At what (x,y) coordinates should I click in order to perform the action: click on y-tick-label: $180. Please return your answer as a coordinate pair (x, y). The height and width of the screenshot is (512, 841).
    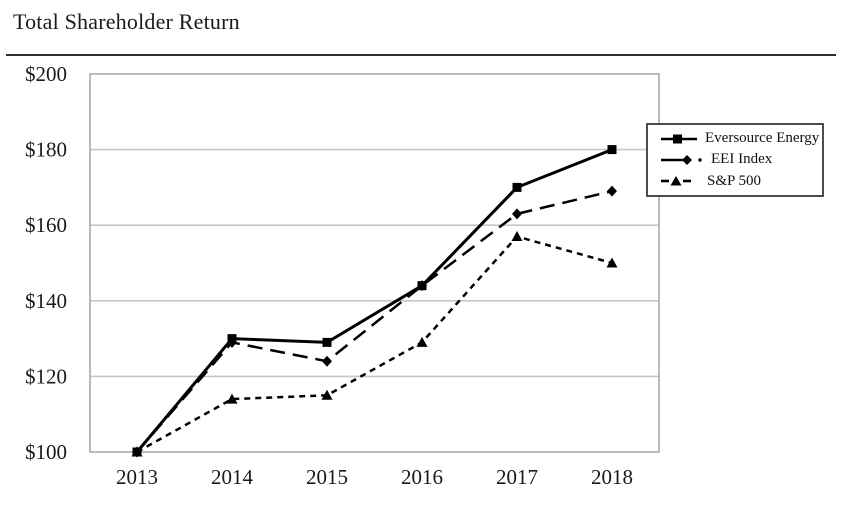
    Looking at the image, I should click on (46, 150).